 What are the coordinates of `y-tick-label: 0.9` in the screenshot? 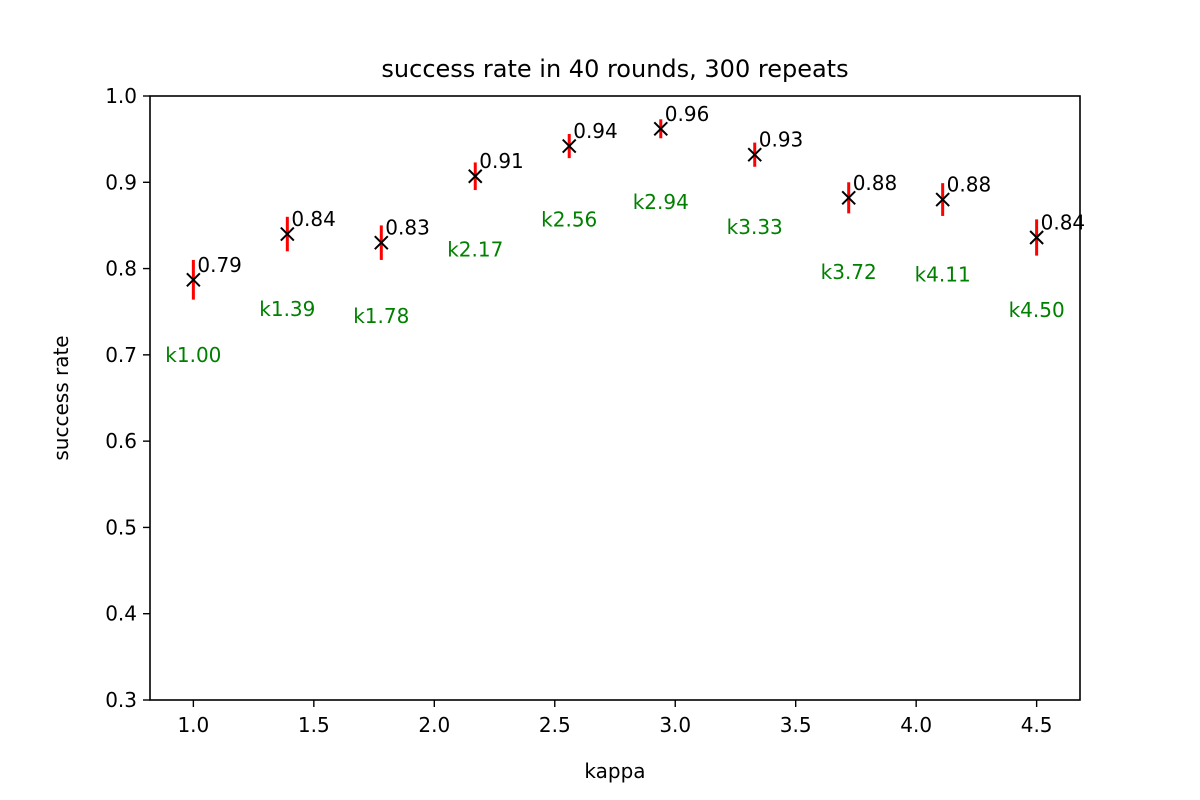 It's located at (121, 182).